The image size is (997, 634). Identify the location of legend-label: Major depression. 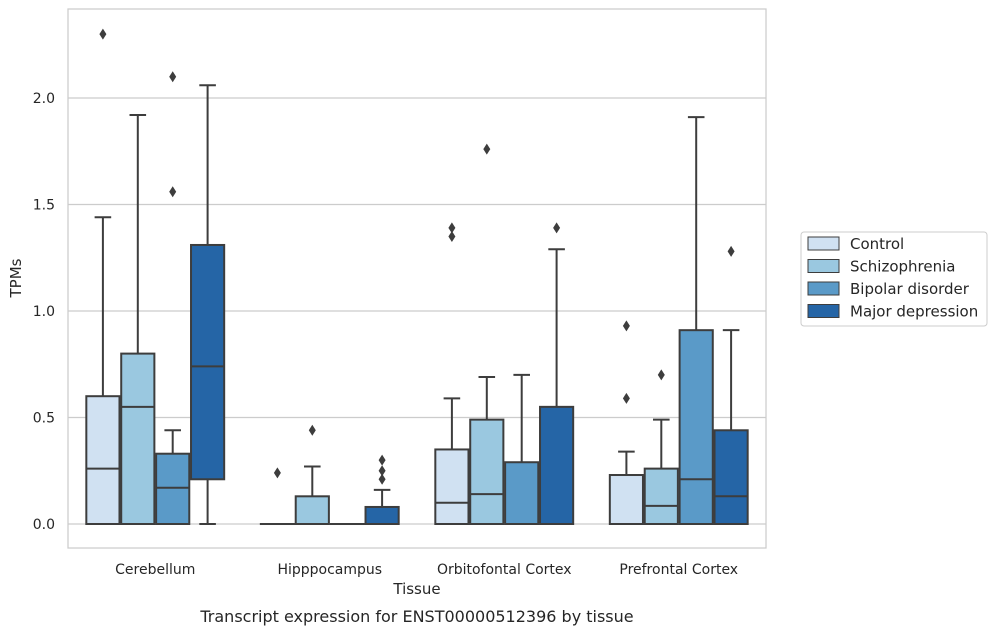
(914, 312).